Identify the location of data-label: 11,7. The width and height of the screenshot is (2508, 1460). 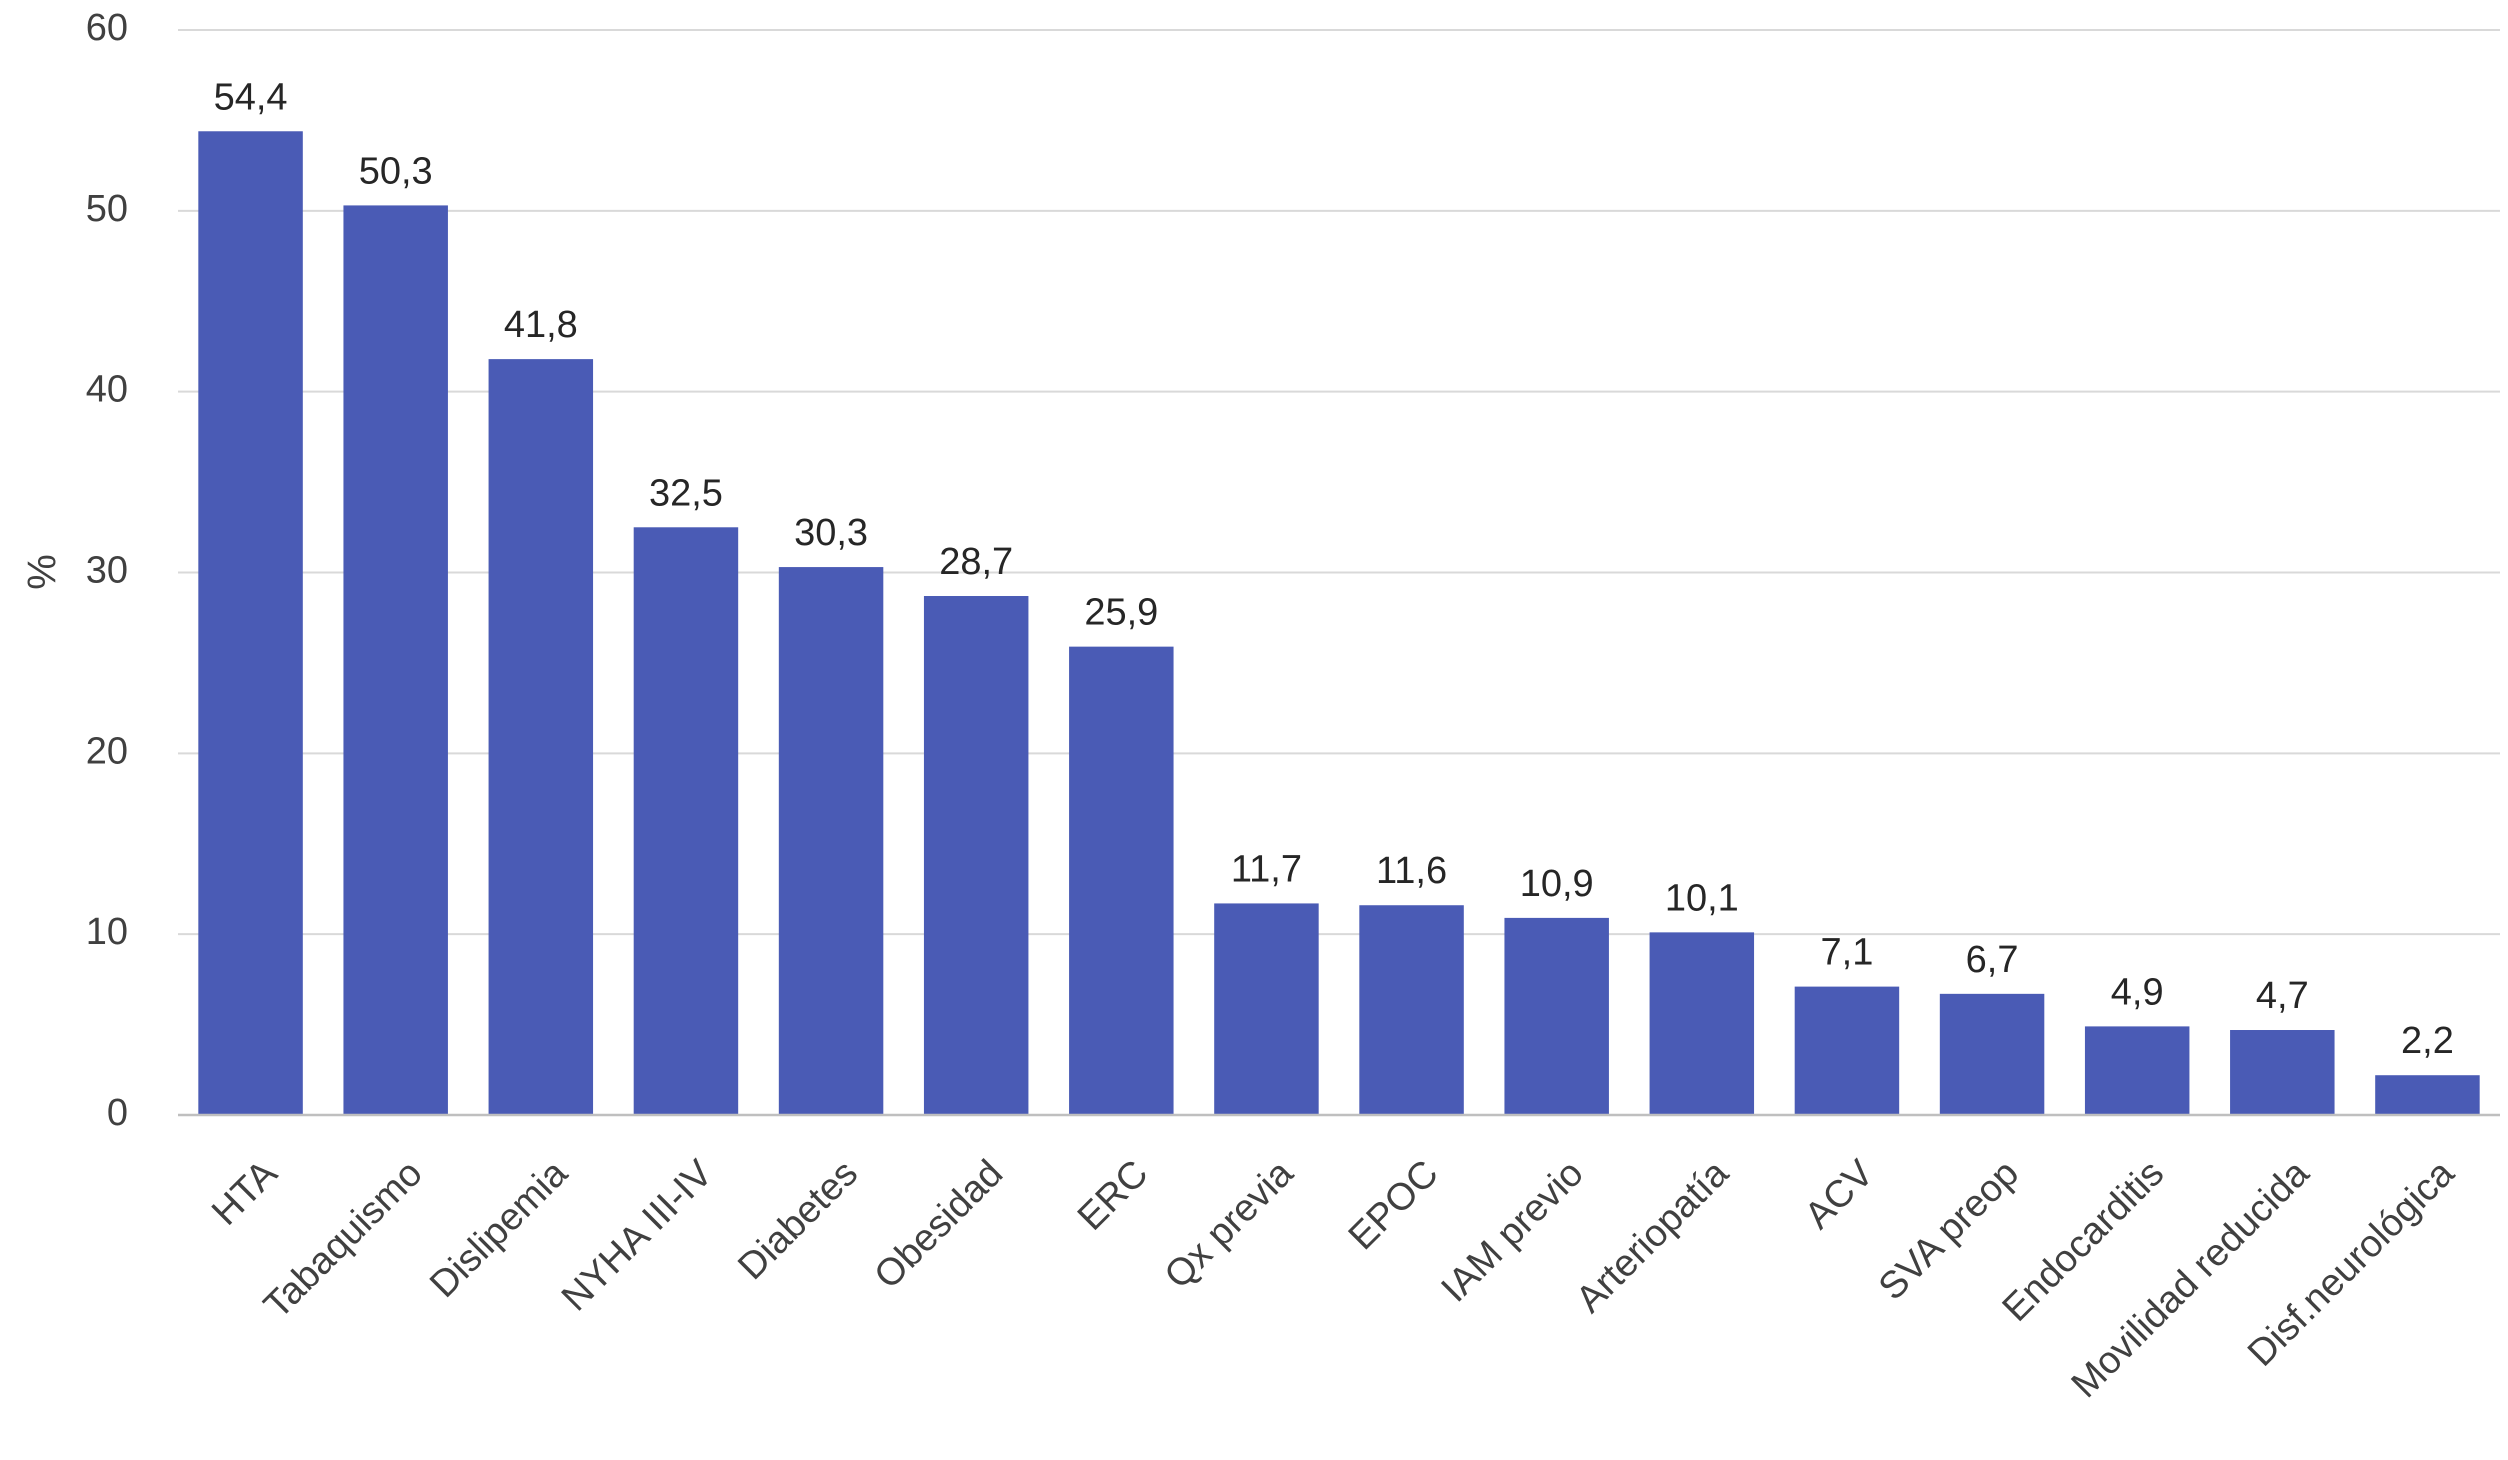
(1266, 869).